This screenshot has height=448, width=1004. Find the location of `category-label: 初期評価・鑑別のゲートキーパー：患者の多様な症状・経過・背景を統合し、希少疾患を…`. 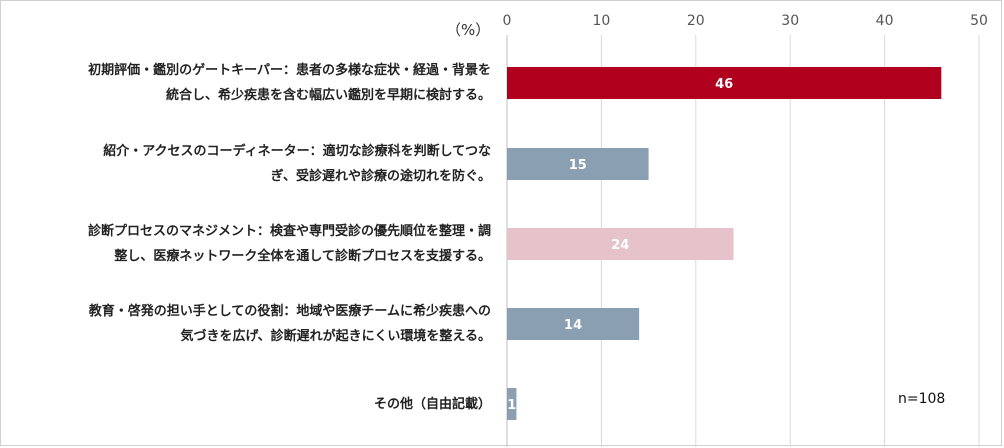

category-label: 初期評価・鑑別のゲートキーパー：患者の多様な症状・経過・背景を統合し、希少疾患を… is located at coordinates (289, 83).